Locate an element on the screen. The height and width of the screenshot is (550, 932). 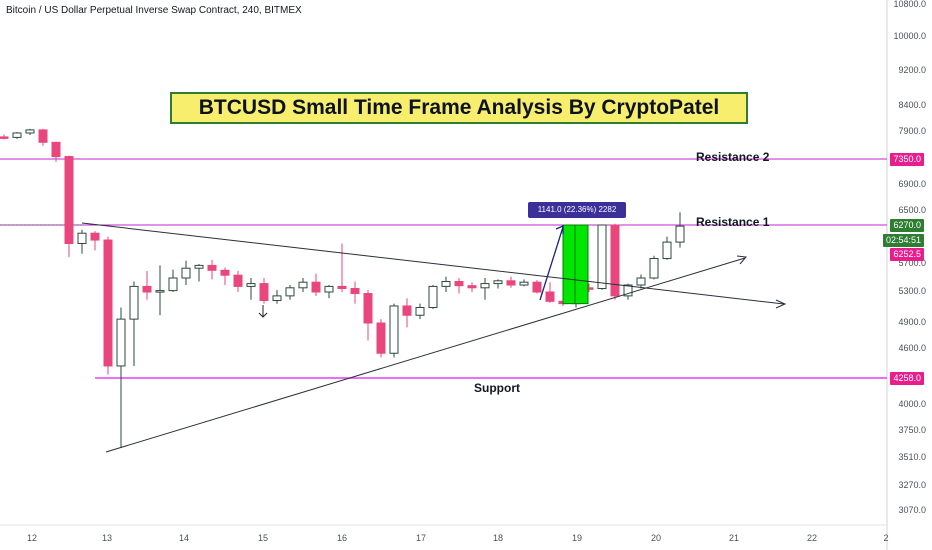
measure-tag: 1141.0 (22.36%) 2282 is located at coordinates (577, 210).